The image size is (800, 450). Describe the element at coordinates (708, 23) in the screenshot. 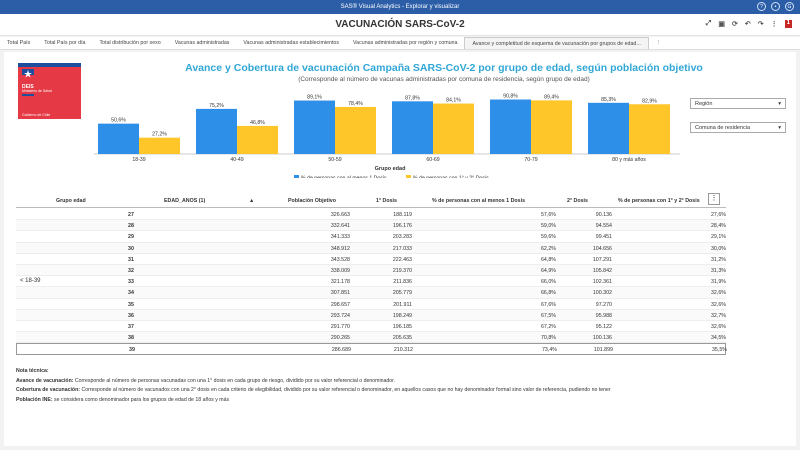

I see `expand-icon: ⤢` at that location.